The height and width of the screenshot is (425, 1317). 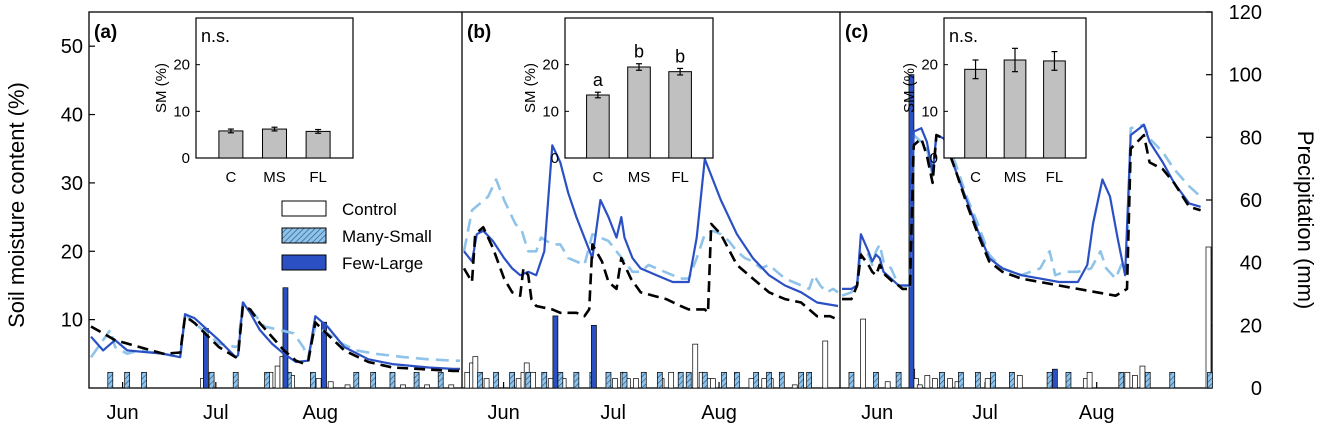 I want to click on left-y-tick-label: 40, so click(x=72, y=116).